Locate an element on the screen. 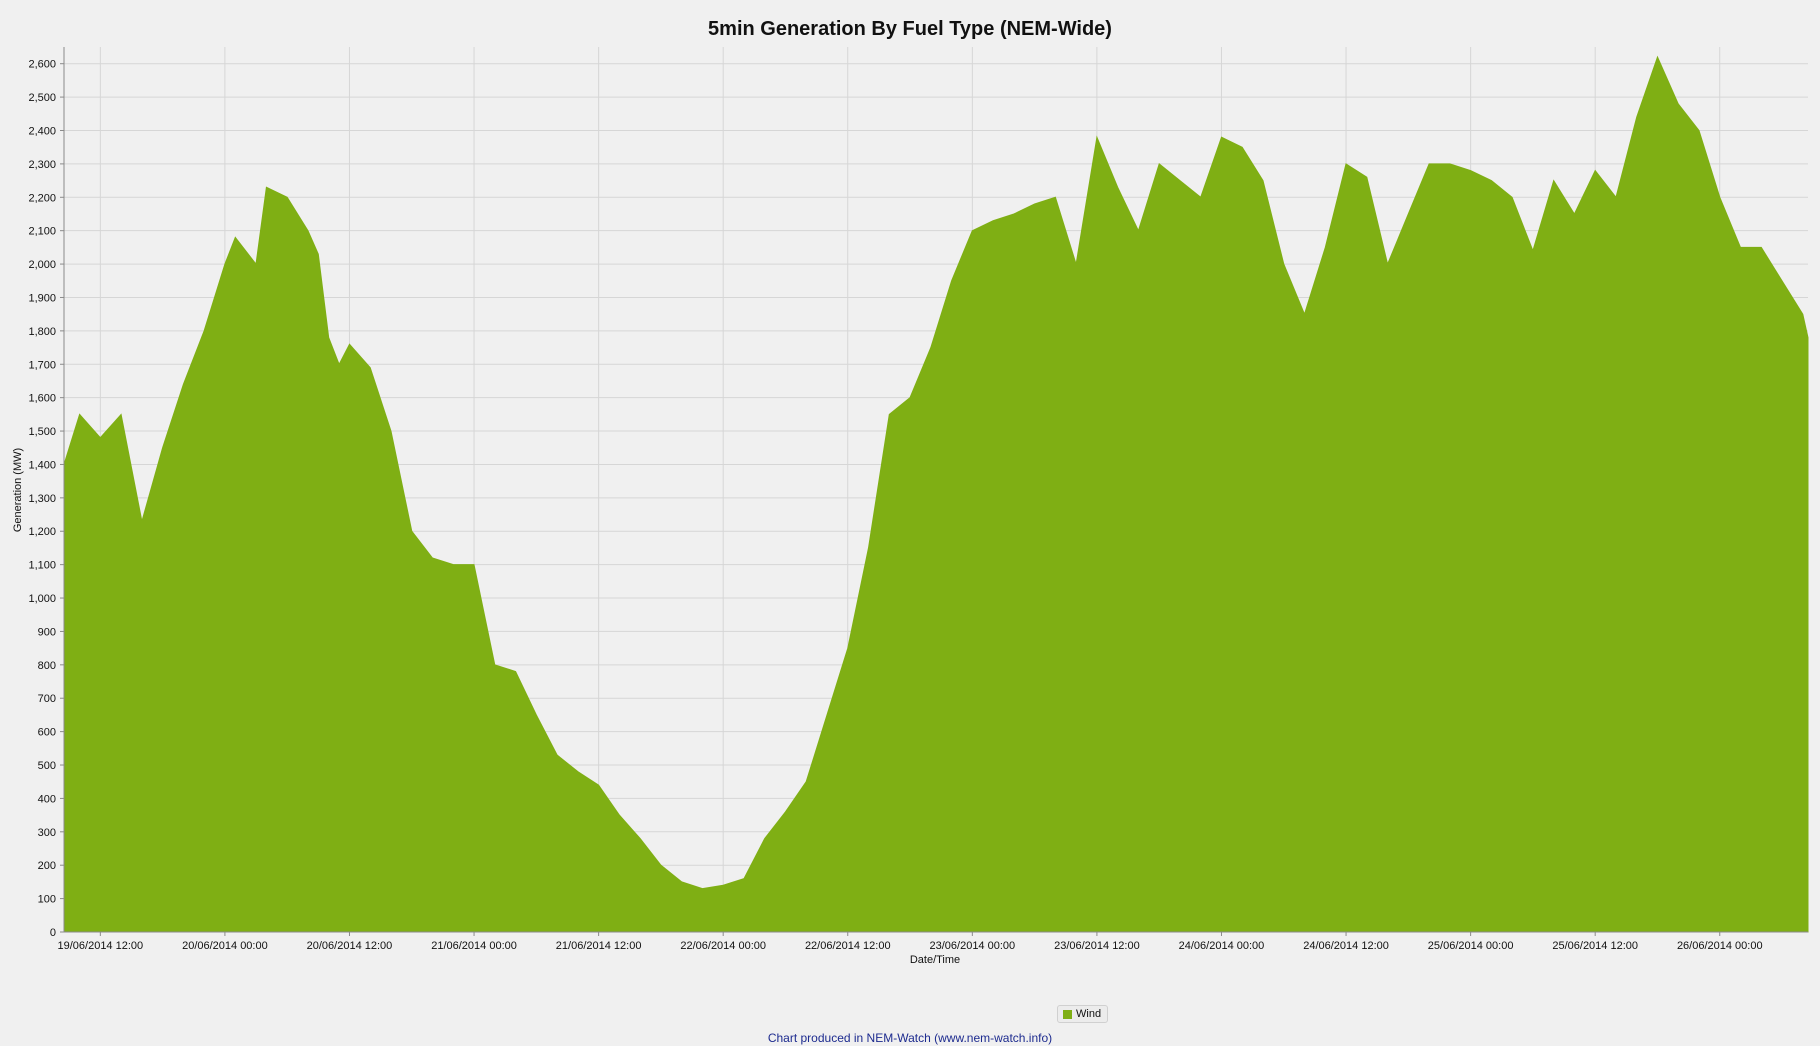 The height and width of the screenshot is (1046, 1820). y-tick-label: 1,000 is located at coordinates (42, 599).